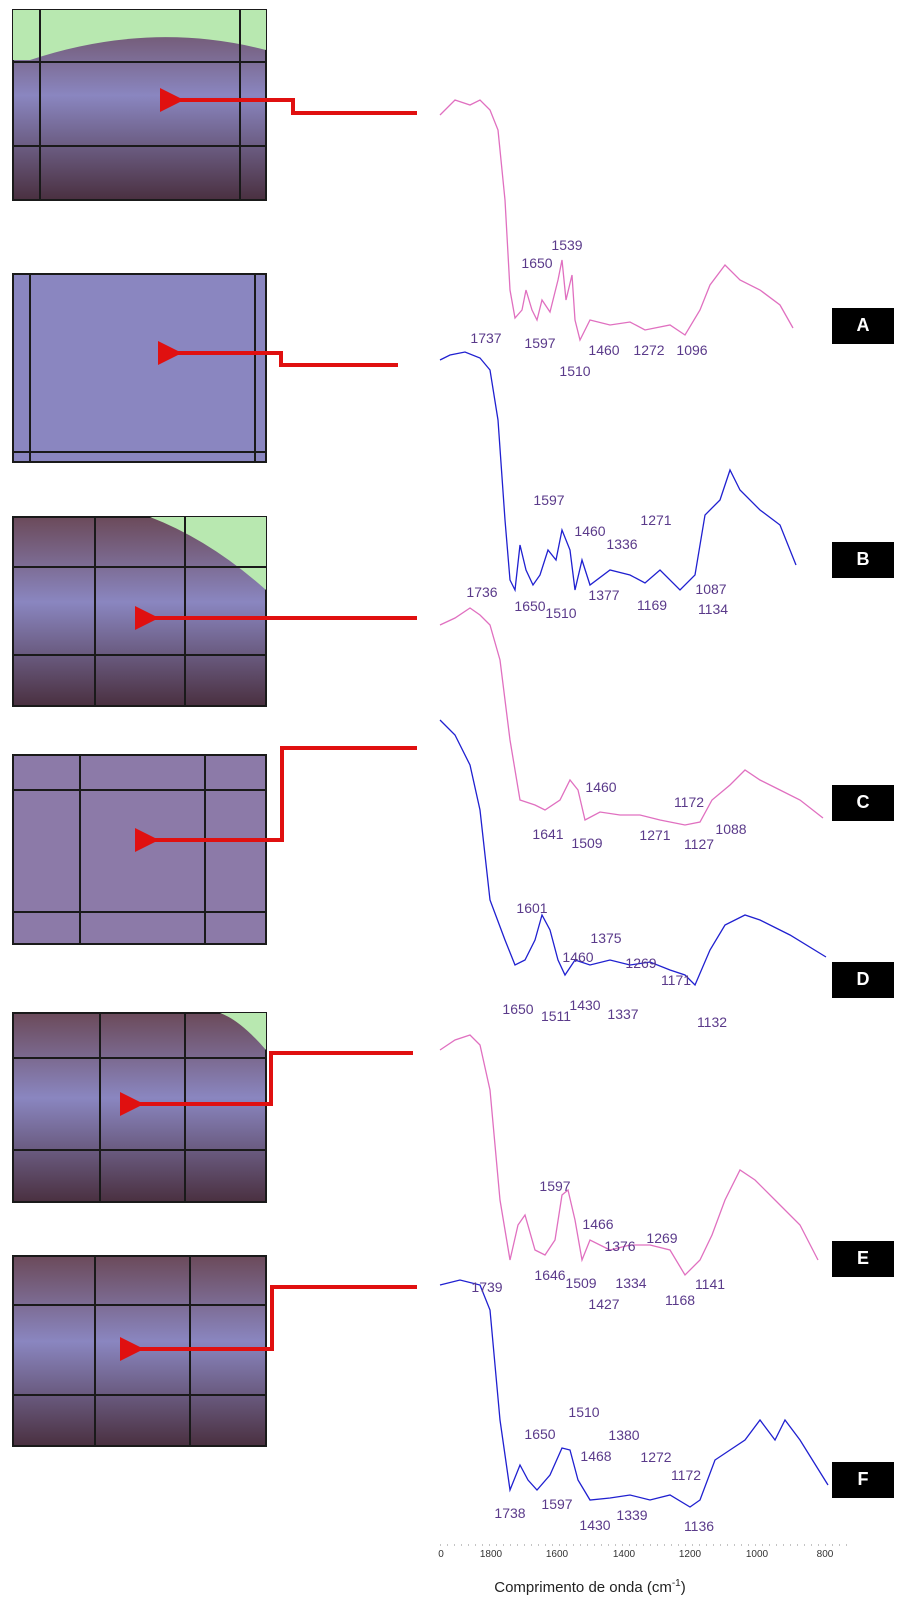 Image resolution: width=913 pixels, height=1604 pixels. I want to click on peak-label: 1646, so click(549, 1275).